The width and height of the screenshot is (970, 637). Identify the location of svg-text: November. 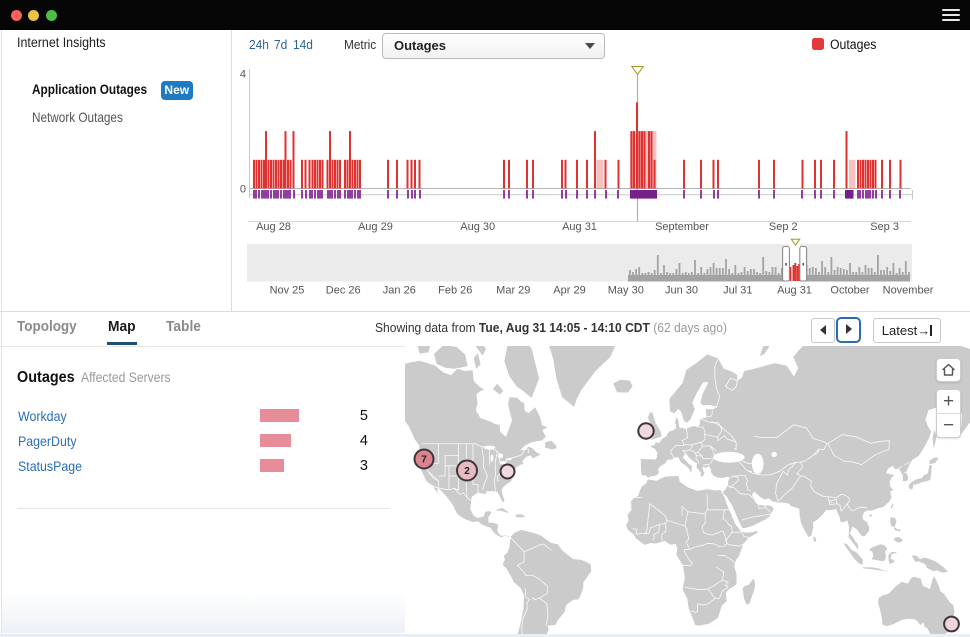
(908, 291).